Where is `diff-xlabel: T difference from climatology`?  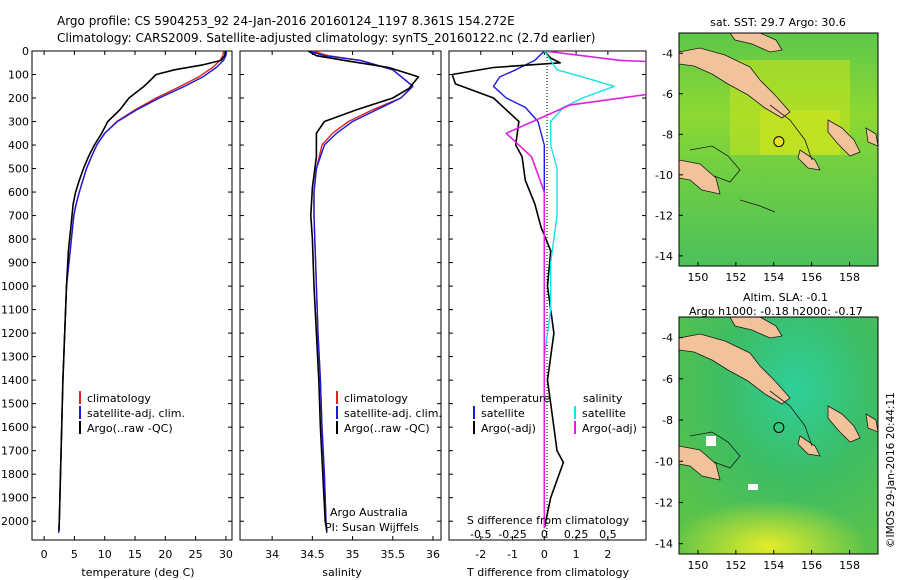
diff-xlabel: T difference from climatology is located at coordinates (547, 572).